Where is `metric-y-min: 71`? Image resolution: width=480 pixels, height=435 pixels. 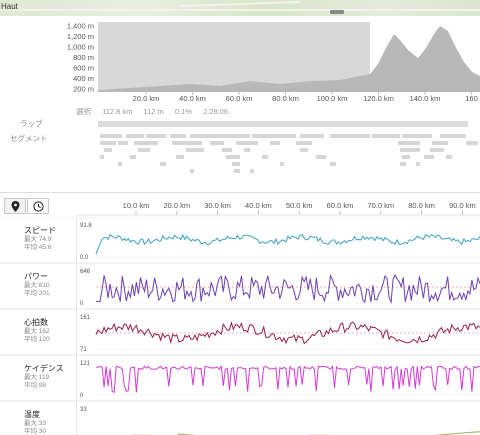 metric-y-min: 71 is located at coordinates (83, 350).